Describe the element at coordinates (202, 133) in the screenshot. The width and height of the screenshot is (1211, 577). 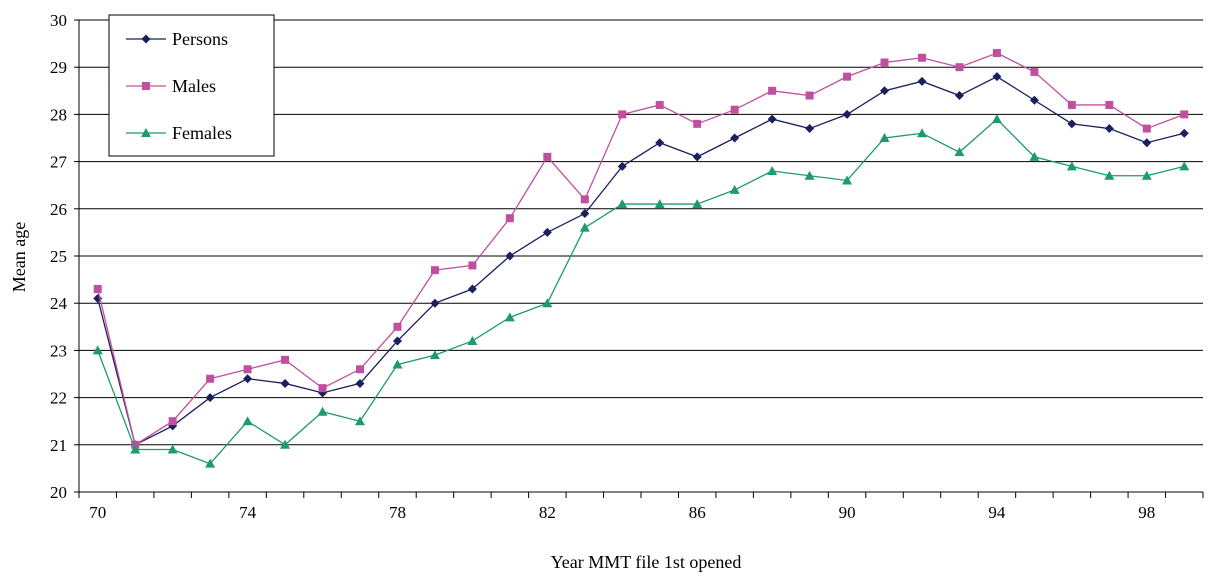
I see `legend-label: Females` at that location.